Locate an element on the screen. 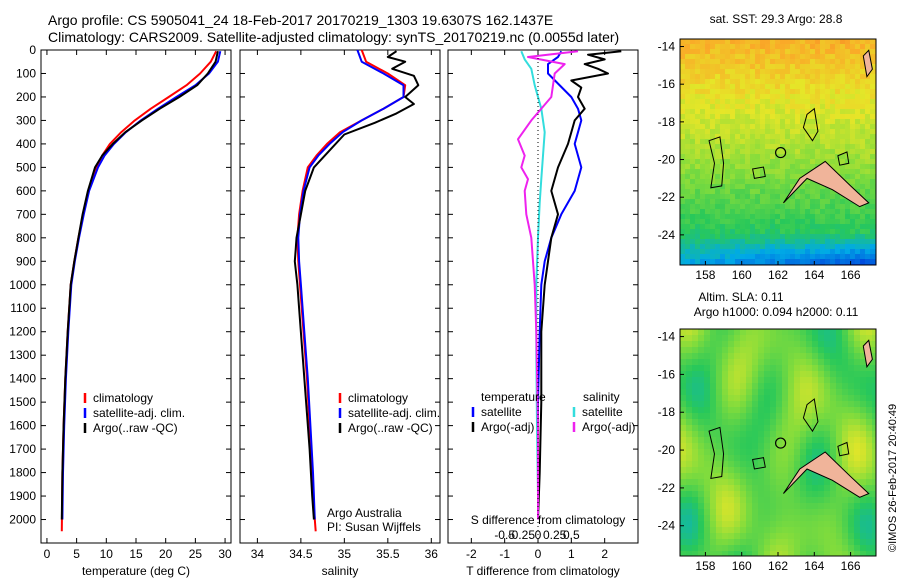 The image size is (900, 580). y-tick-label: 1900 is located at coordinates (22, 496).